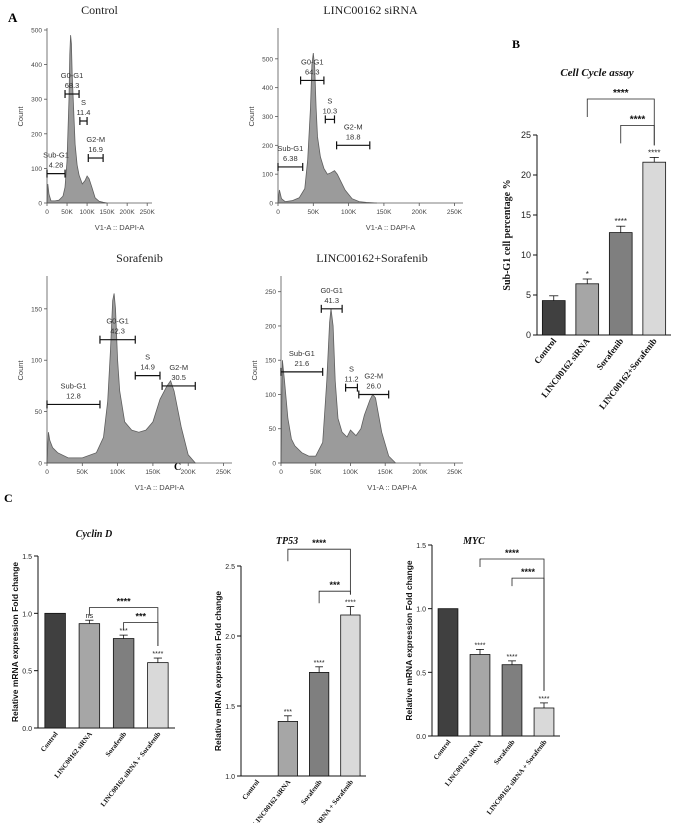  I want to click on y-tick-label: 0.0, so click(421, 737).